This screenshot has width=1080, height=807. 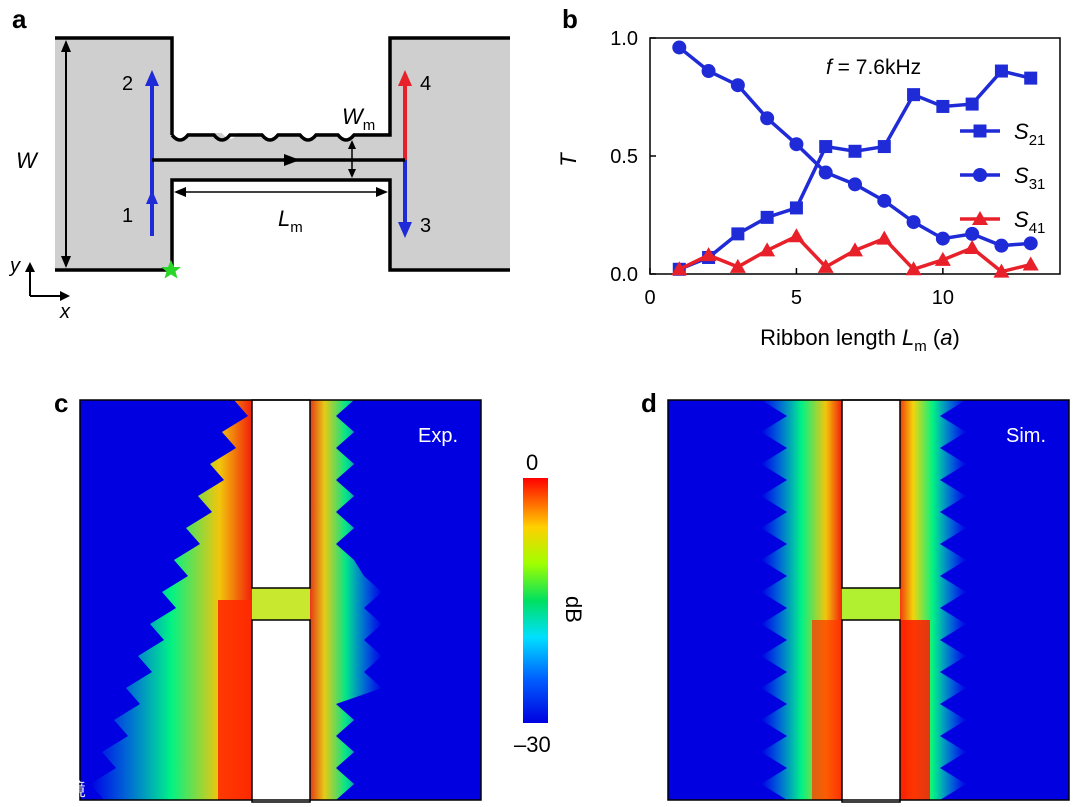 I want to click on map-d-right-hotspot, so click(x=915, y=710).